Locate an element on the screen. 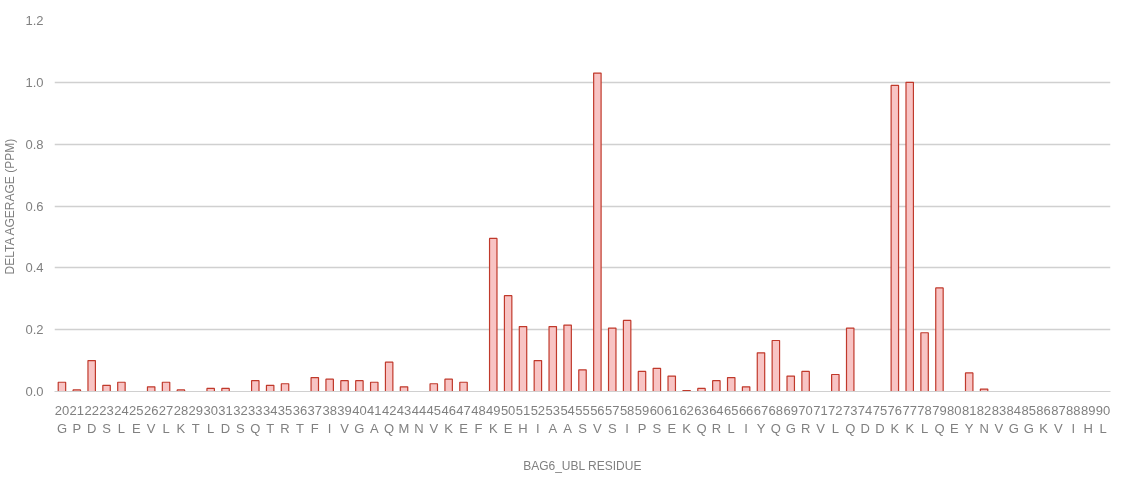  x-tick-label: 61 E is located at coordinates (671, 419).